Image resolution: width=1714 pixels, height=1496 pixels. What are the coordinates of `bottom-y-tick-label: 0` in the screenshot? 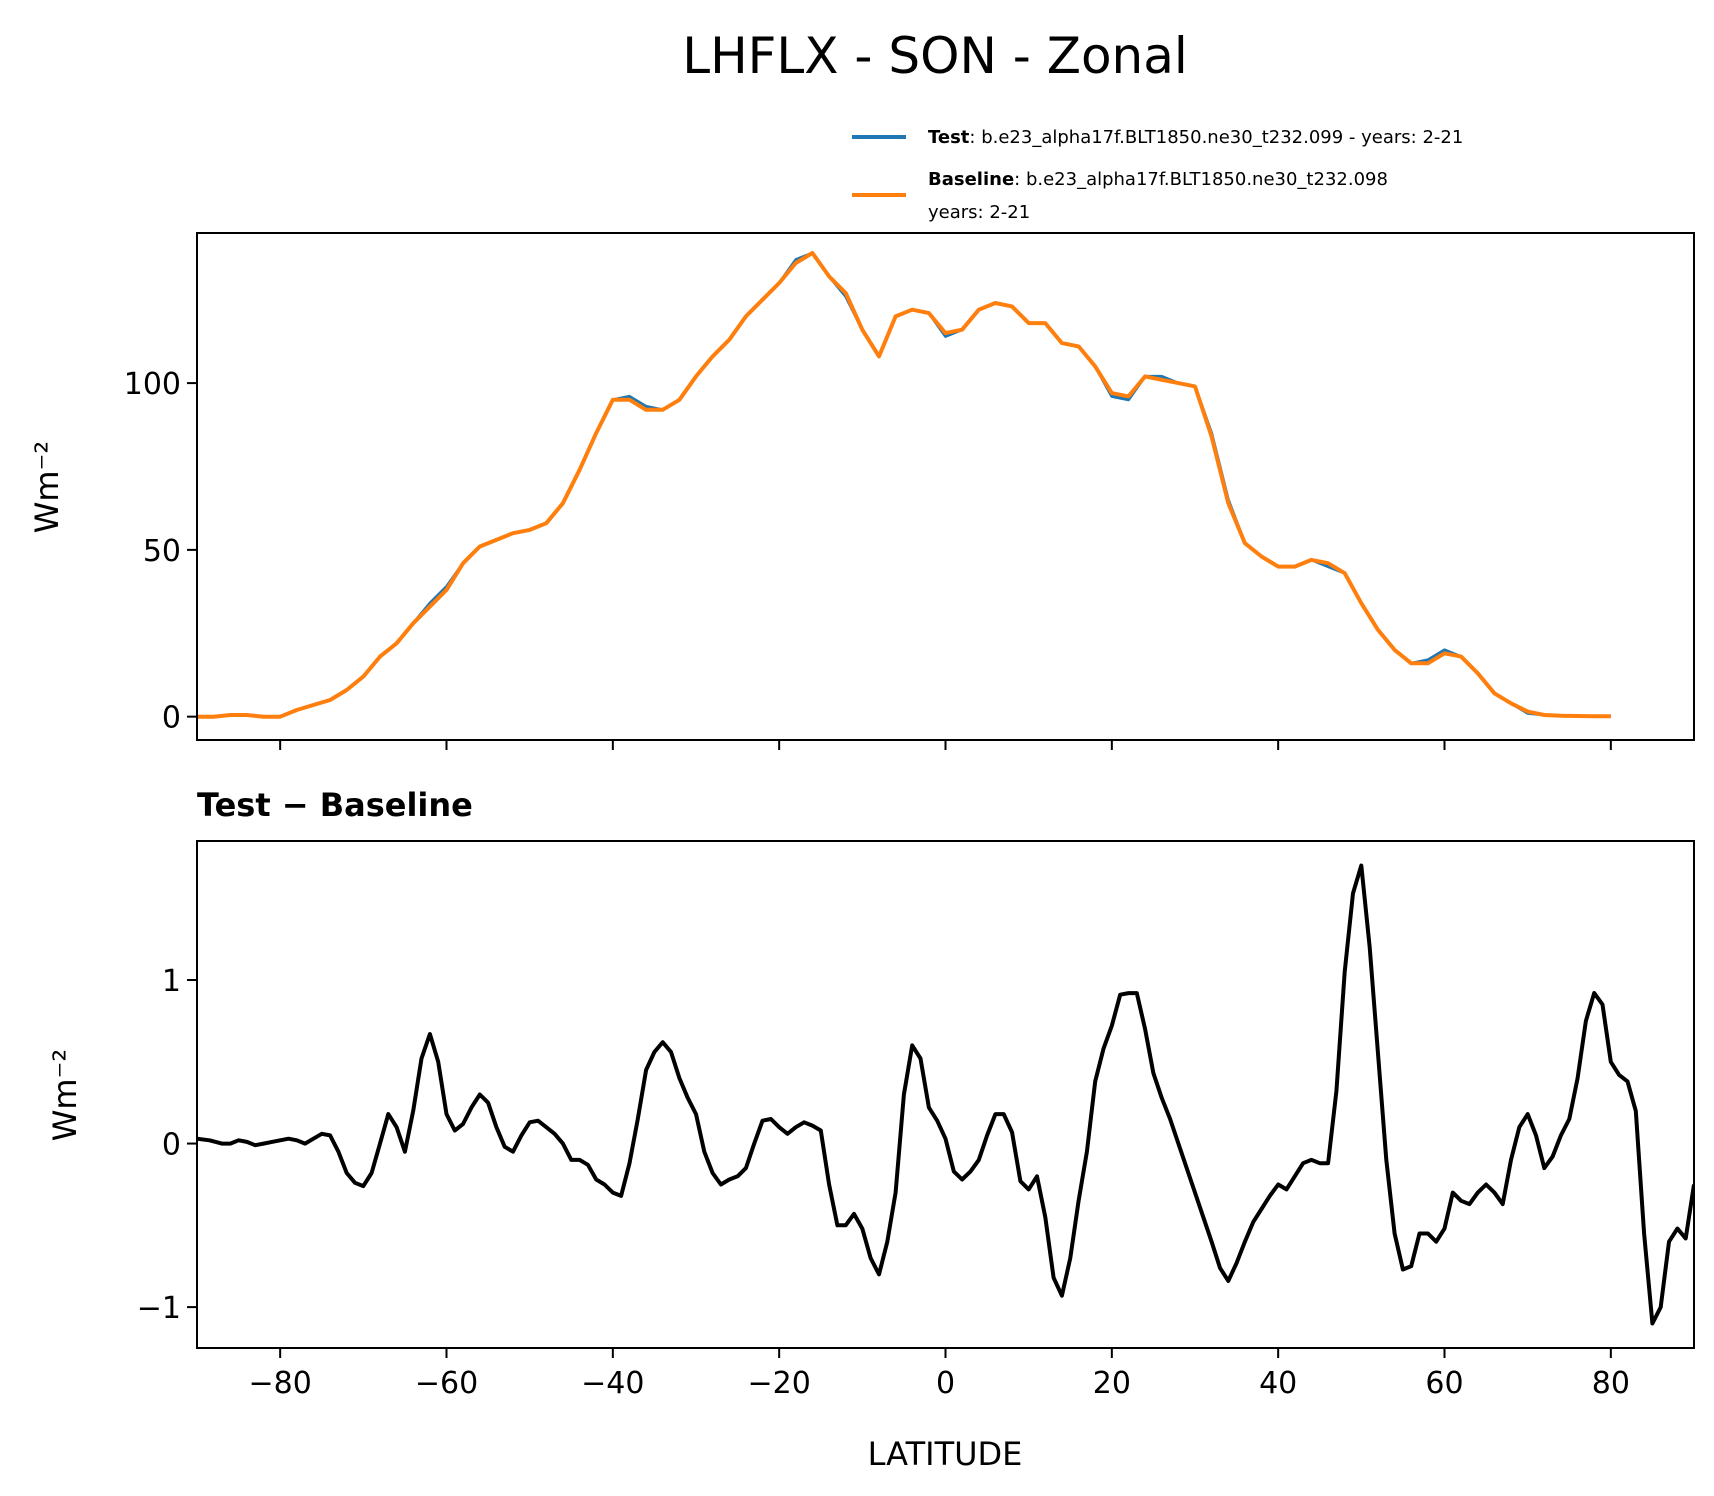 It's located at (171, 1145).